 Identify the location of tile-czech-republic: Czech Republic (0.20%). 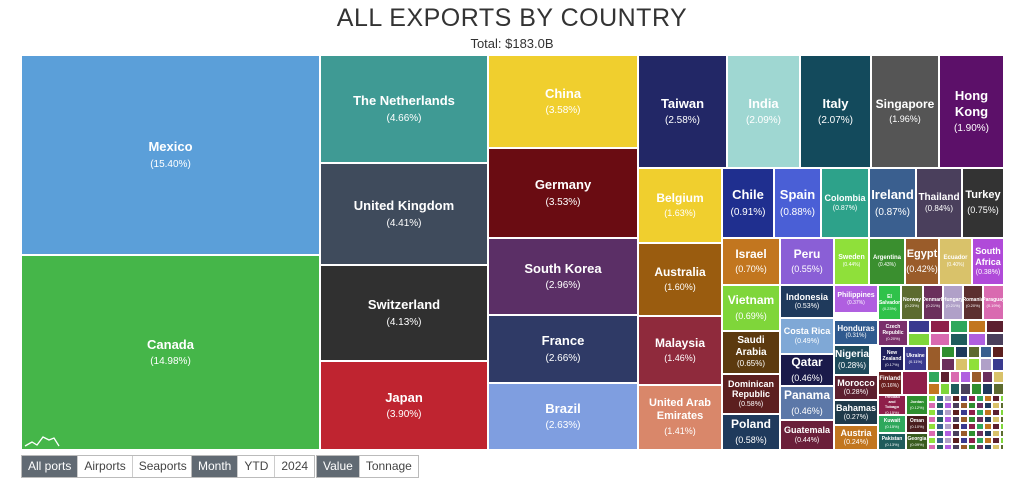
(893, 333).